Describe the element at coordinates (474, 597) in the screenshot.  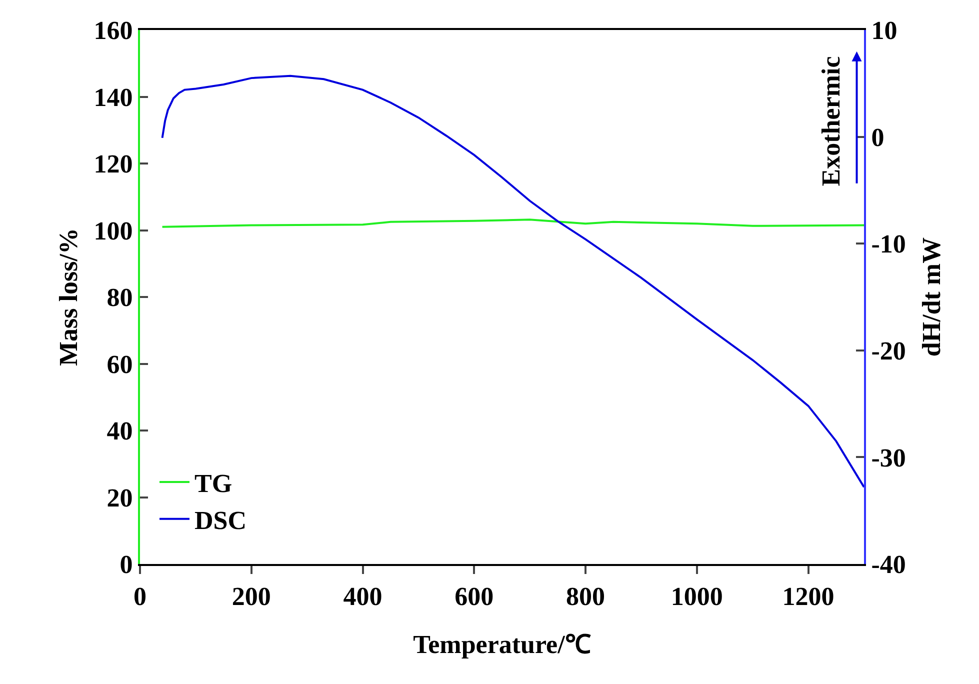
I see `x-tick-label: 600` at that location.